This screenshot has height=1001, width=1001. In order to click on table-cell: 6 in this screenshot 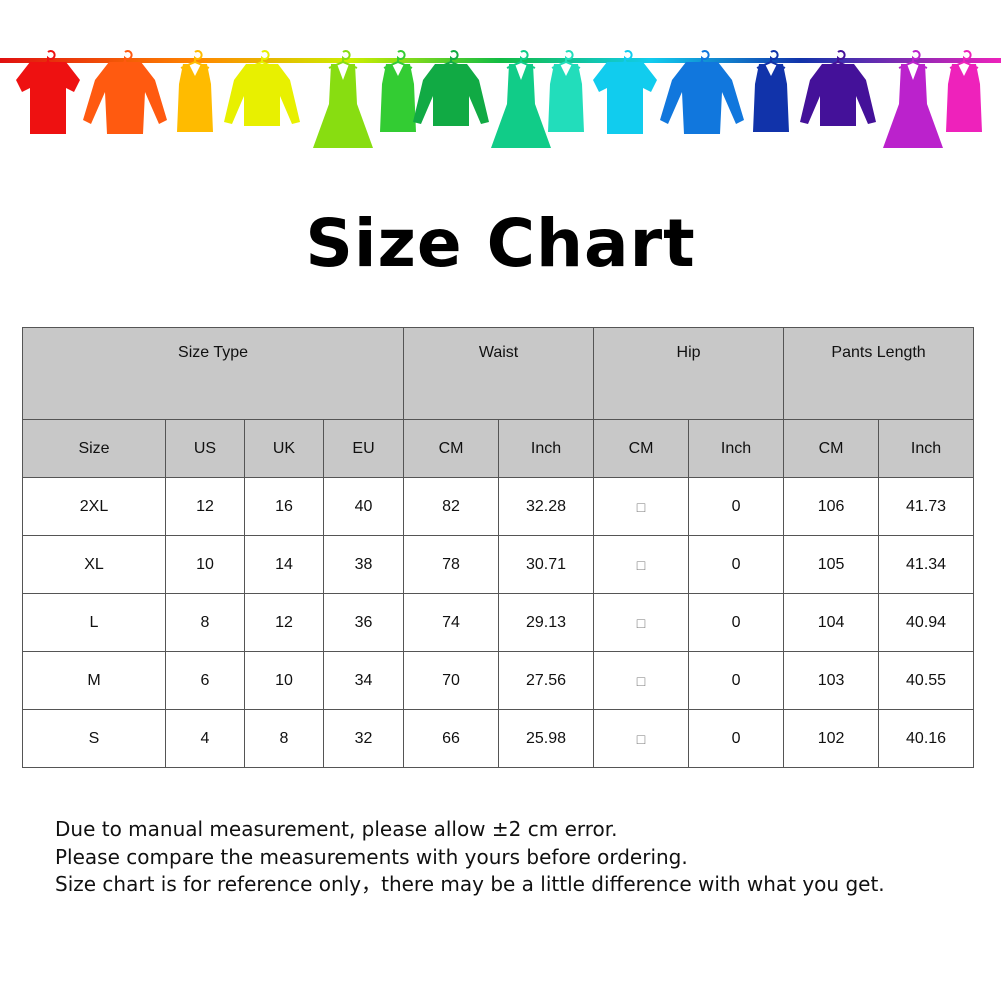, I will do `click(205, 680)`.